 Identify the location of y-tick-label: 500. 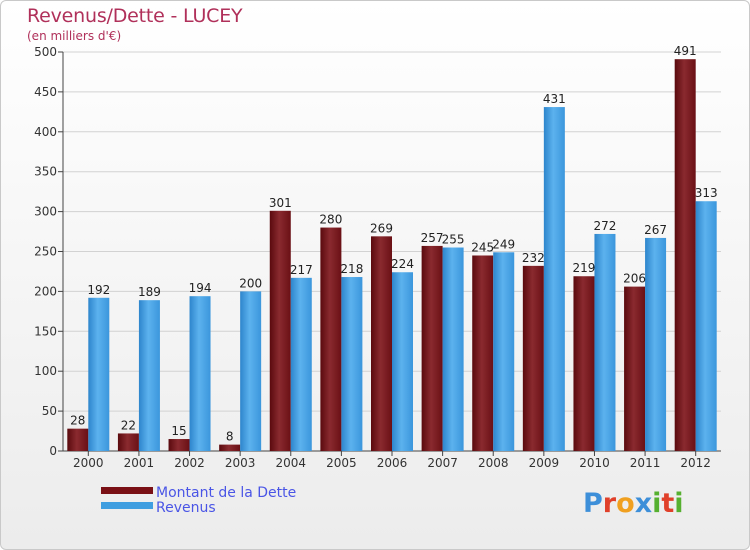
(45, 52).